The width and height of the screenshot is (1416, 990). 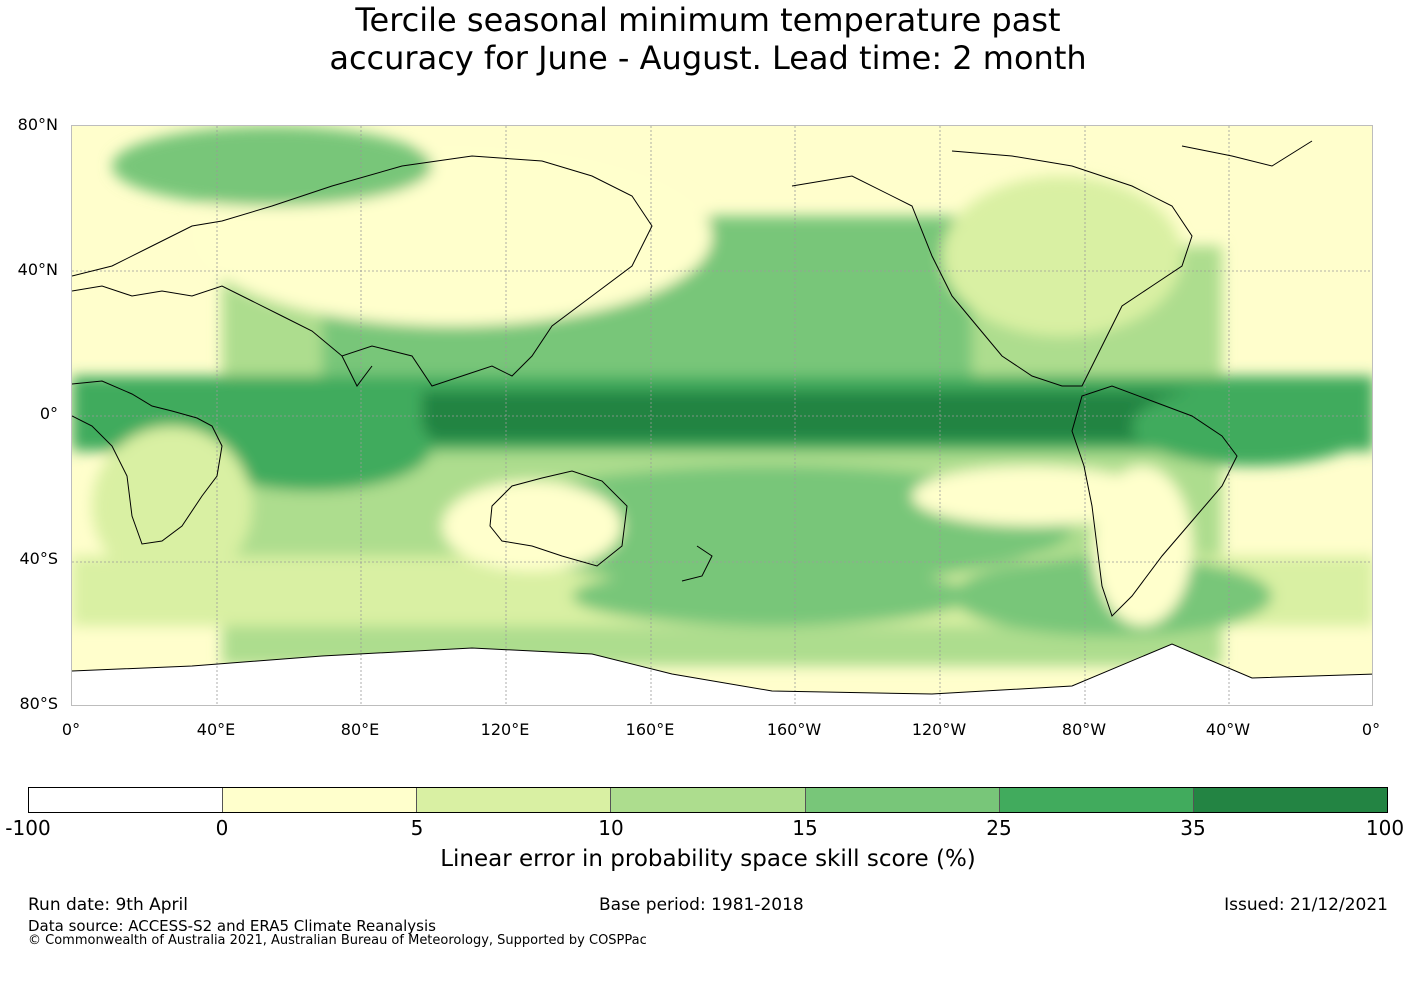 I want to click on coast-greenland, so click(x=1247, y=153).